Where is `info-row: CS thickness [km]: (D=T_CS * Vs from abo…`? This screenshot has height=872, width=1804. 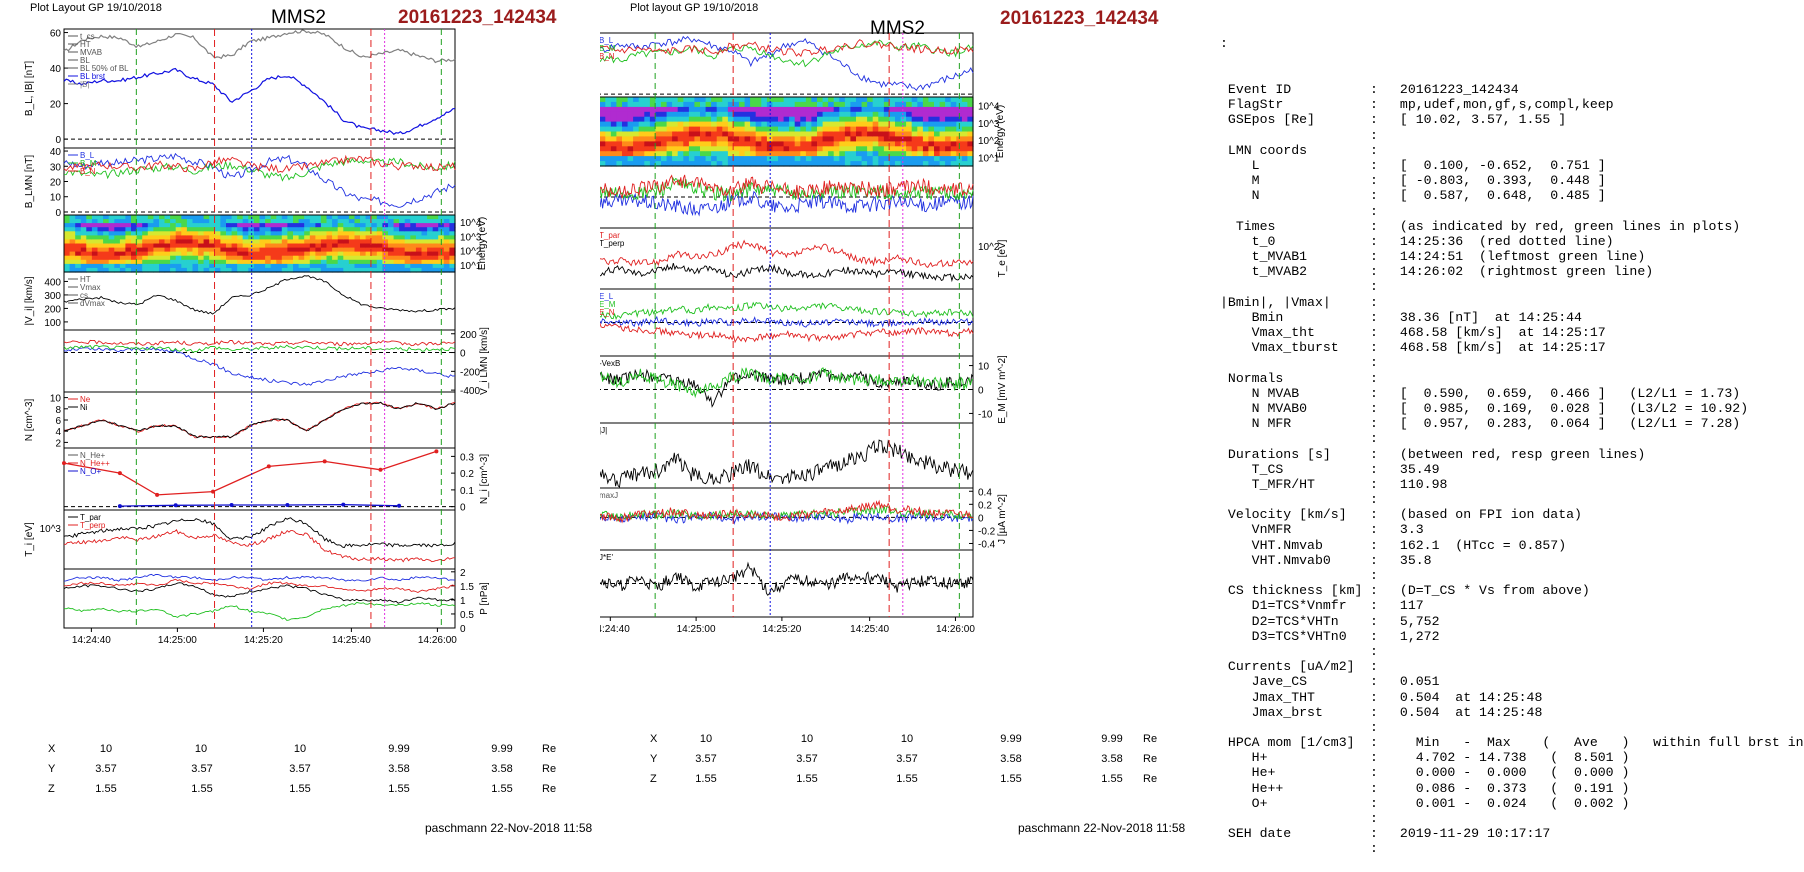
info-row: CS thickness [km]: (D=T_CS * Vs from abo… is located at coordinates (1510, 590).